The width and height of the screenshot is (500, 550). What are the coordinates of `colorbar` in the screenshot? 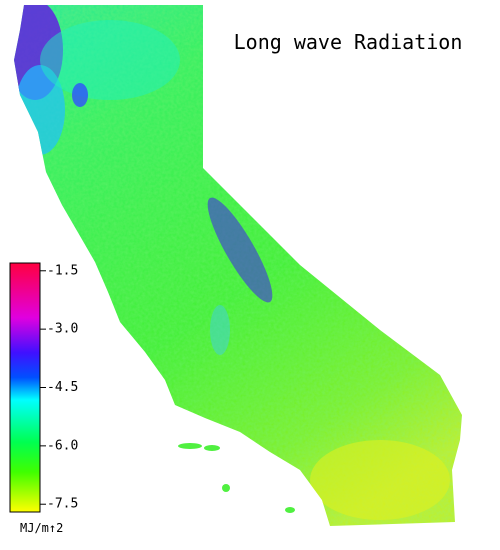 It's located at (25, 387).